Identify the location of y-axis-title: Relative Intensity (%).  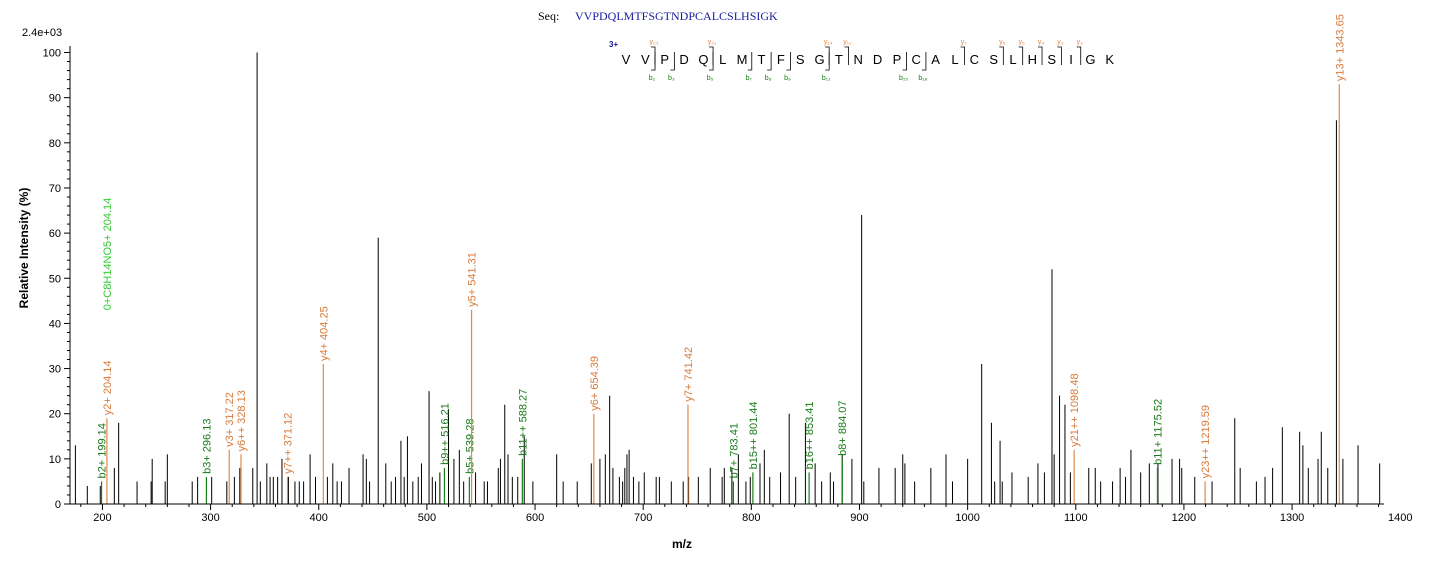
(24, 248).